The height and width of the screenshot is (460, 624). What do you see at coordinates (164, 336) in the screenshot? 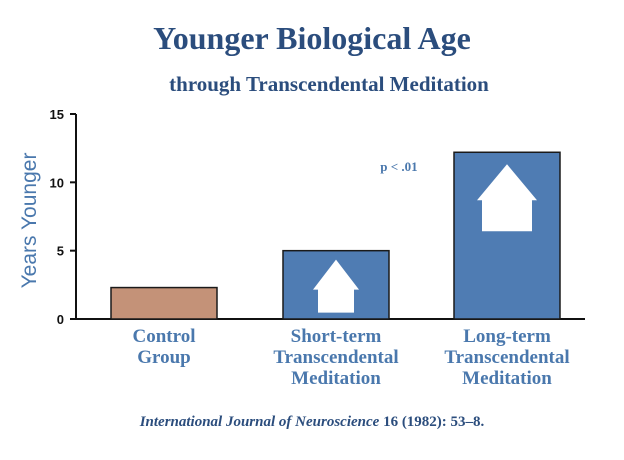
I see `x-category-label: Control` at bounding box center [164, 336].